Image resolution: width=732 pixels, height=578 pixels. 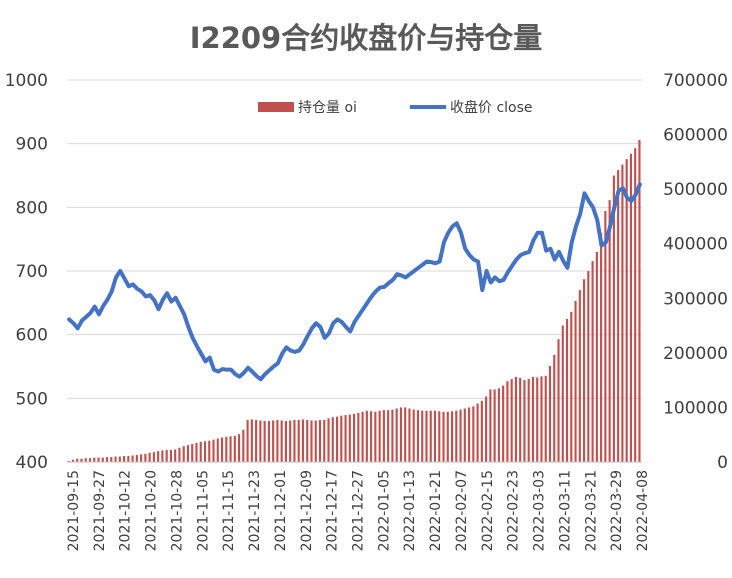 What do you see at coordinates (591, 510) in the screenshot?
I see `x-tick-label: 2022-03-21` at bounding box center [591, 510].